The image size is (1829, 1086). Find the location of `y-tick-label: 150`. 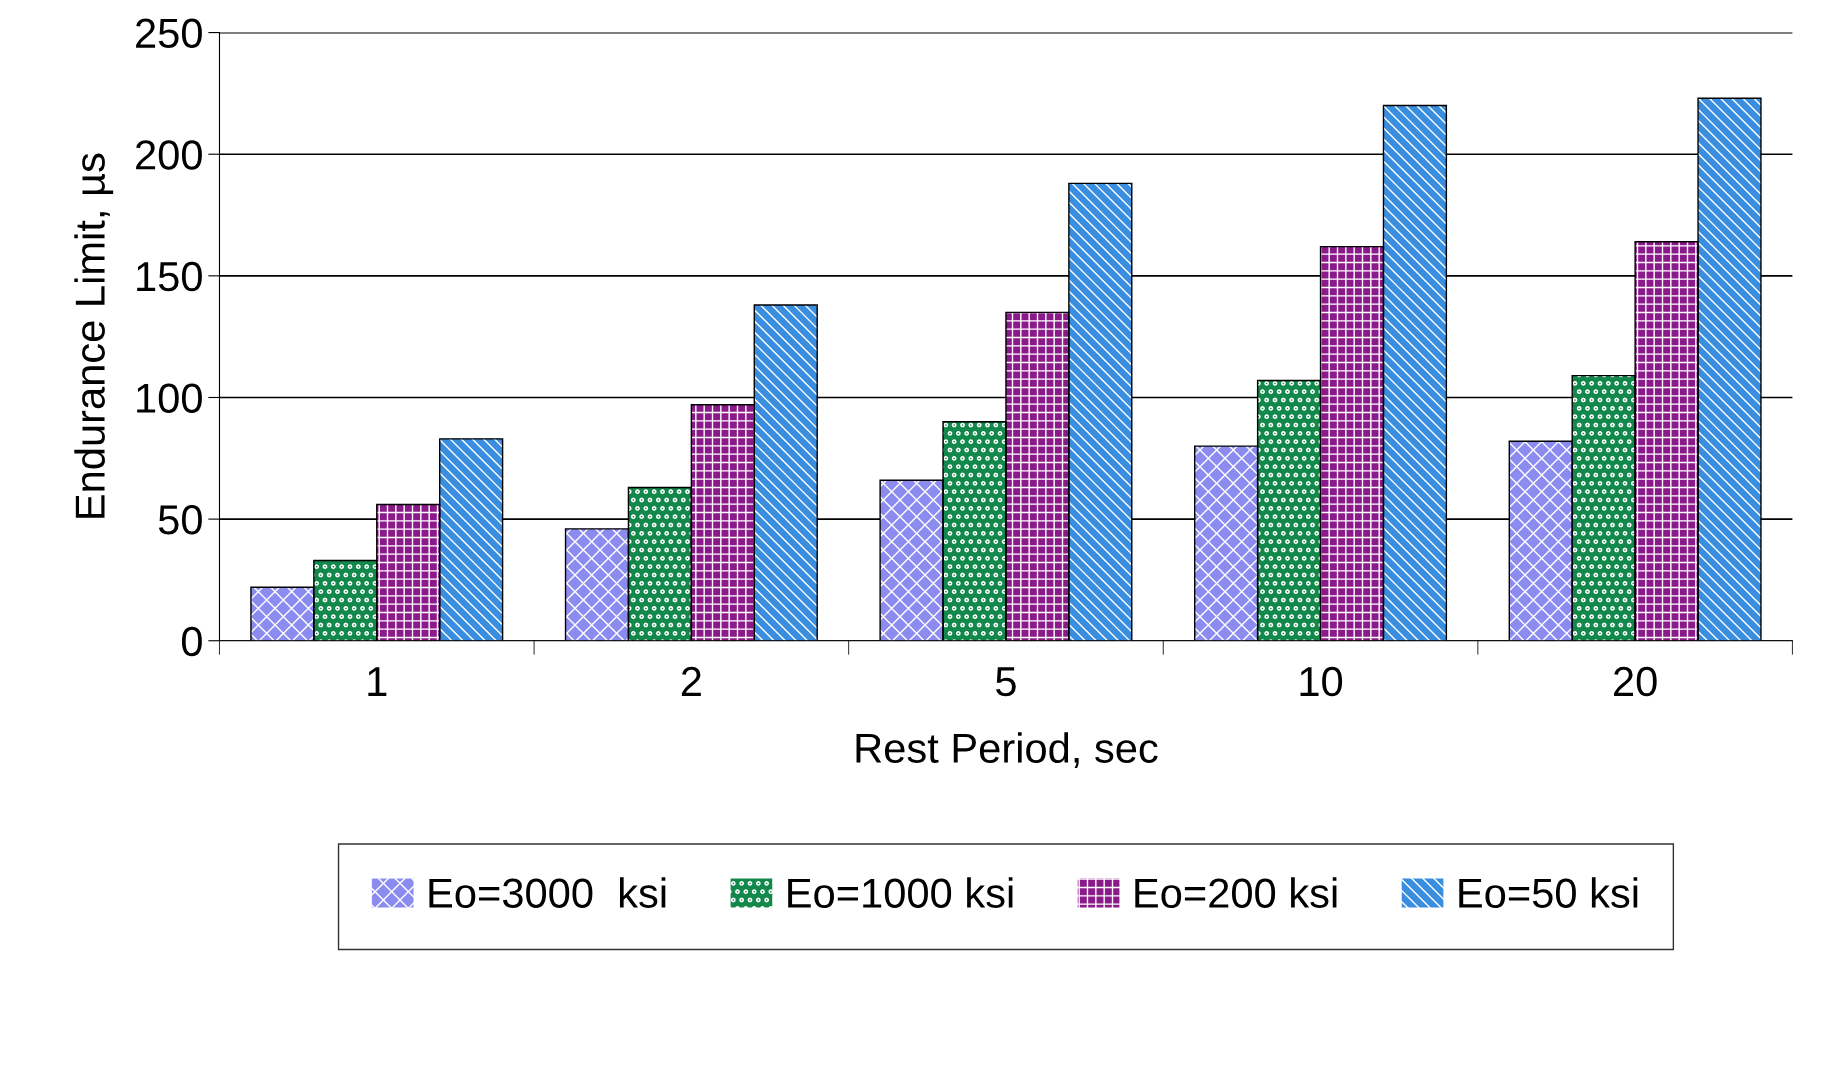

y-tick-label: 150 is located at coordinates (169, 276).